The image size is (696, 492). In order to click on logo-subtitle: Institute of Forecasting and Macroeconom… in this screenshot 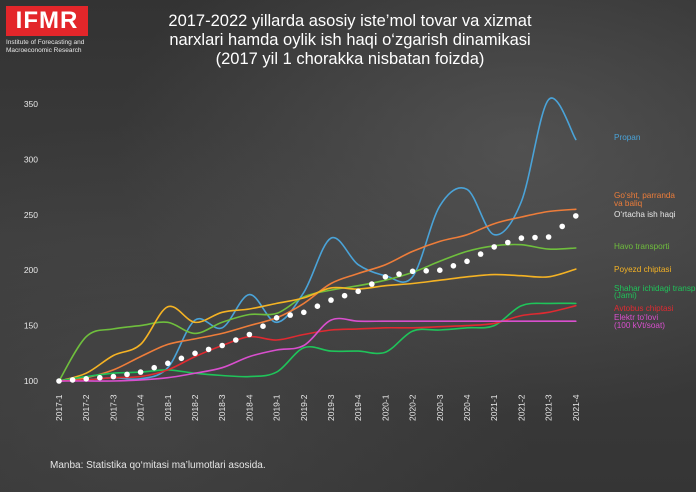, I will do `click(45, 46)`.